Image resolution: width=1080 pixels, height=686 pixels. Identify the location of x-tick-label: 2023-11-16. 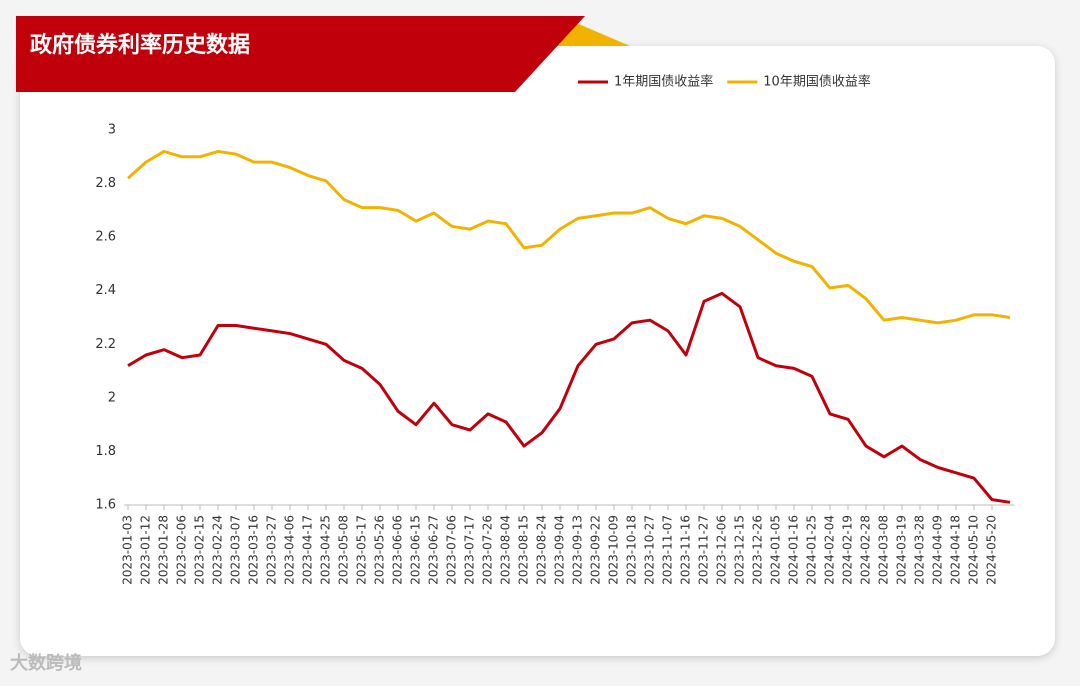
(686, 550).